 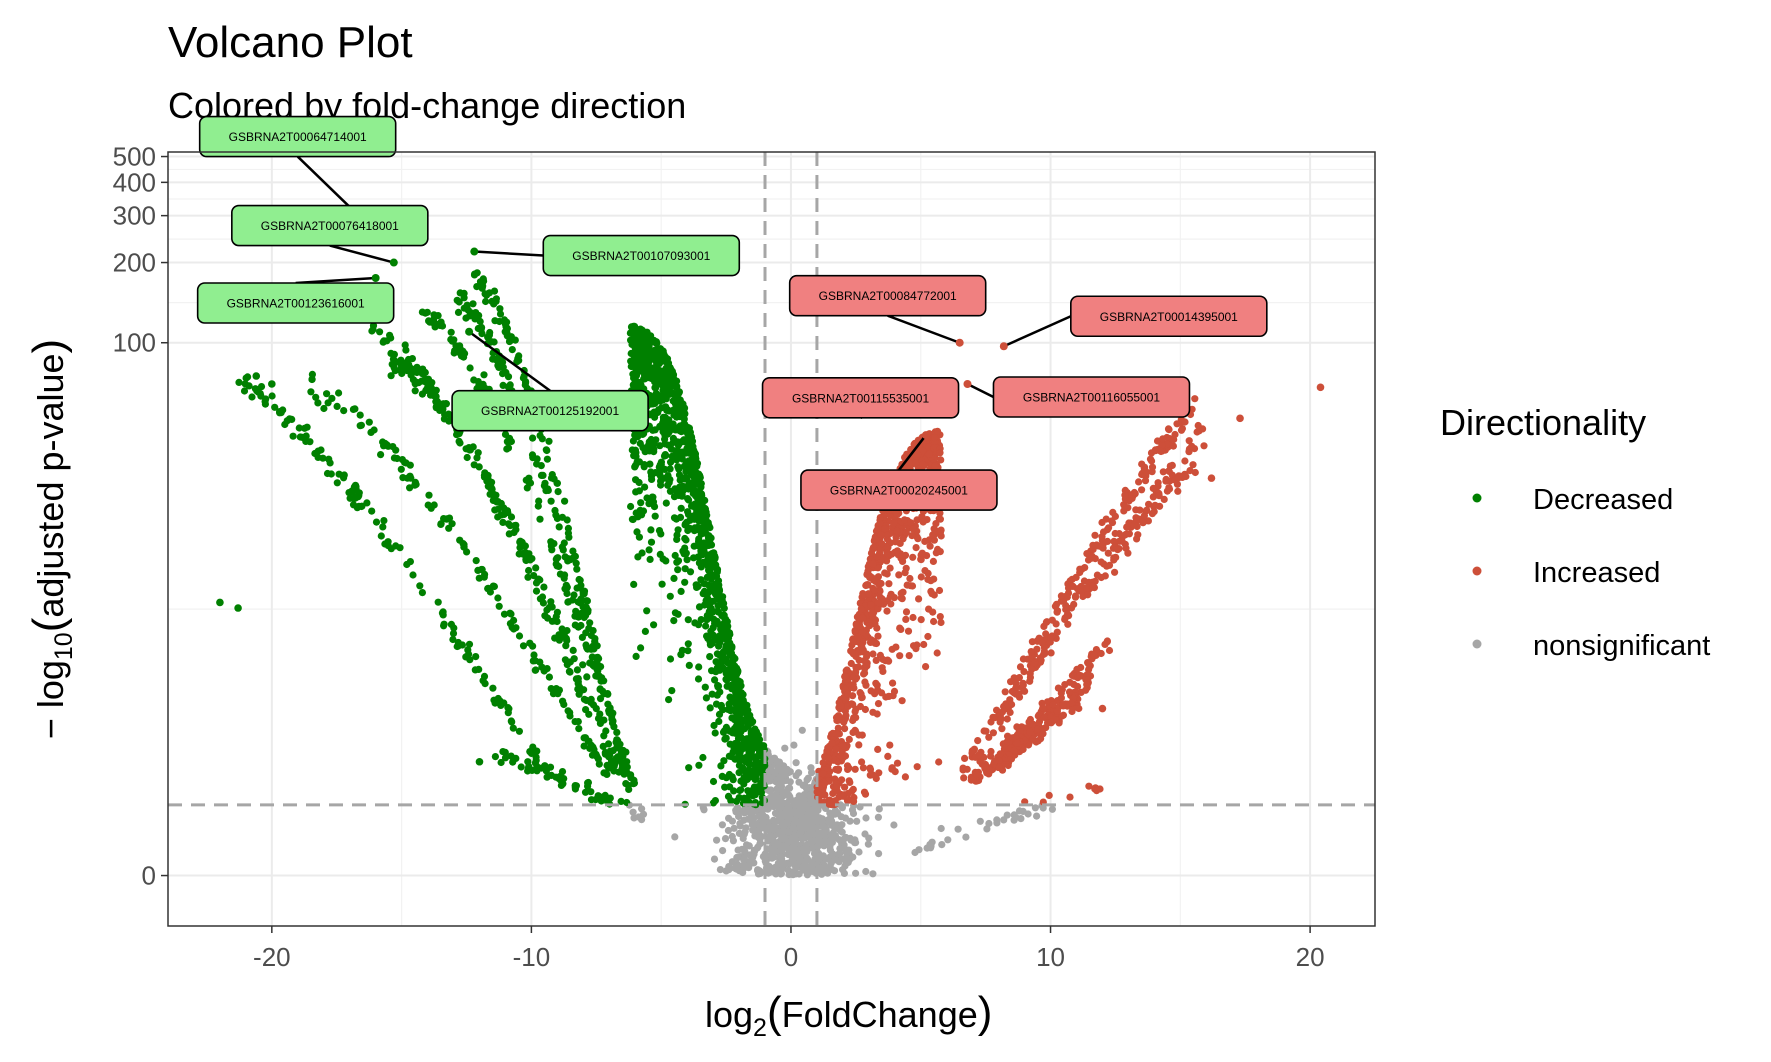 What do you see at coordinates (134, 216) in the screenshot?
I see `y-tick-label: 300` at bounding box center [134, 216].